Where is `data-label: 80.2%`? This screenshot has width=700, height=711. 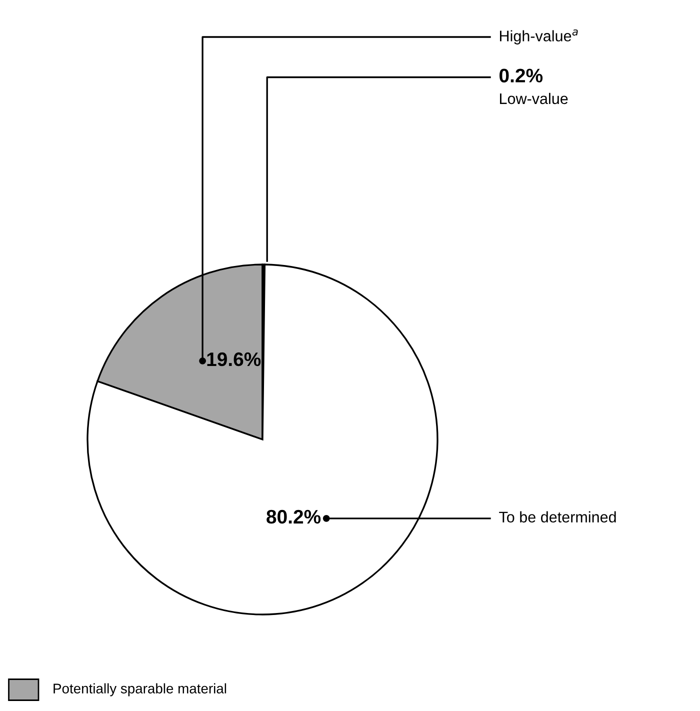 data-label: 80.2% is located at coordinates (293, 517).